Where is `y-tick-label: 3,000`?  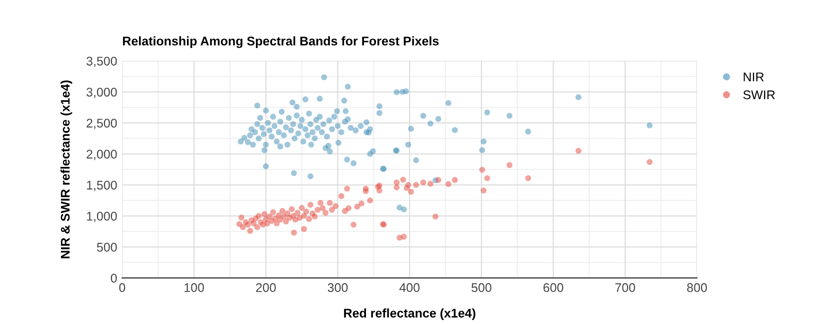
y-tick-label: 3,000 is located at coordinates (101, 93).